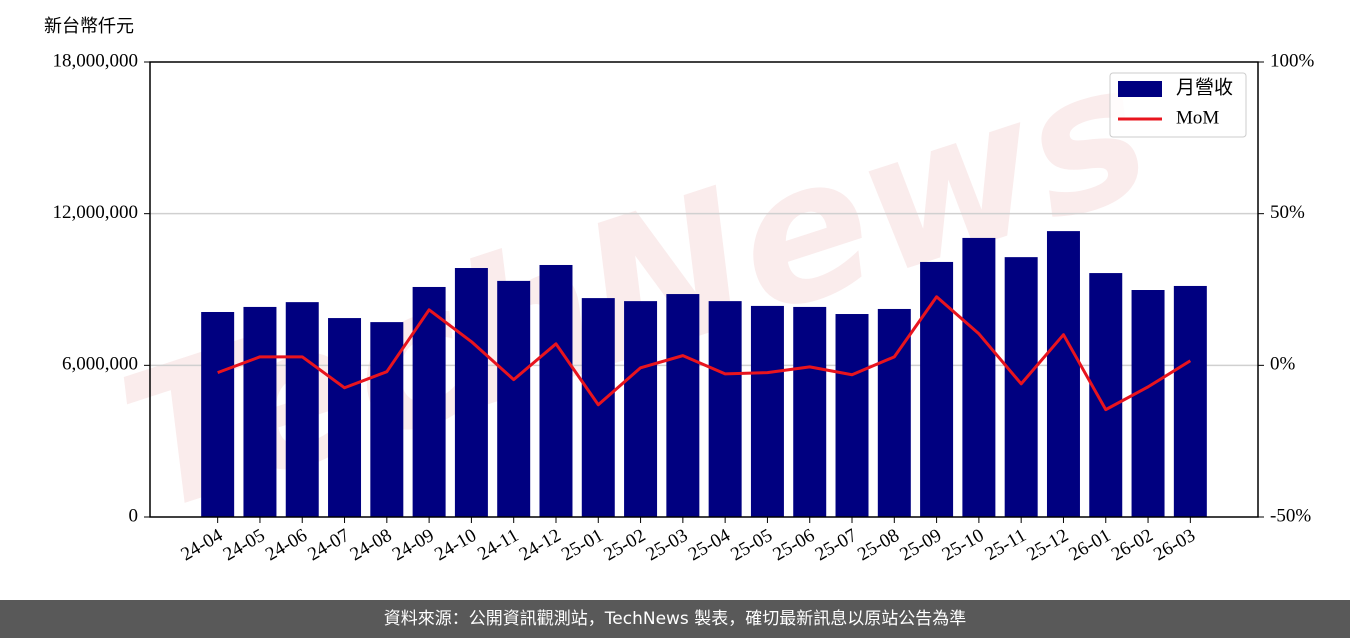 This screenshot has width=1350, height=638. I want to click on legend-label: MoM, so click(1197, 117).